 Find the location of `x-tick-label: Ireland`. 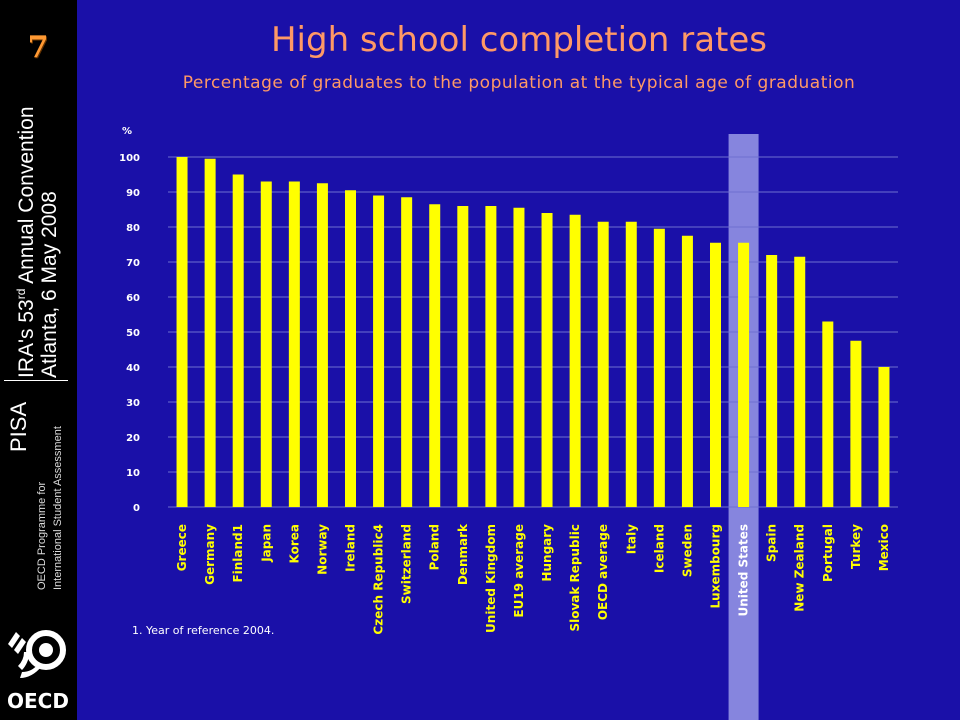

x-tick-label: Ireland is located at coordinates (351, 548).